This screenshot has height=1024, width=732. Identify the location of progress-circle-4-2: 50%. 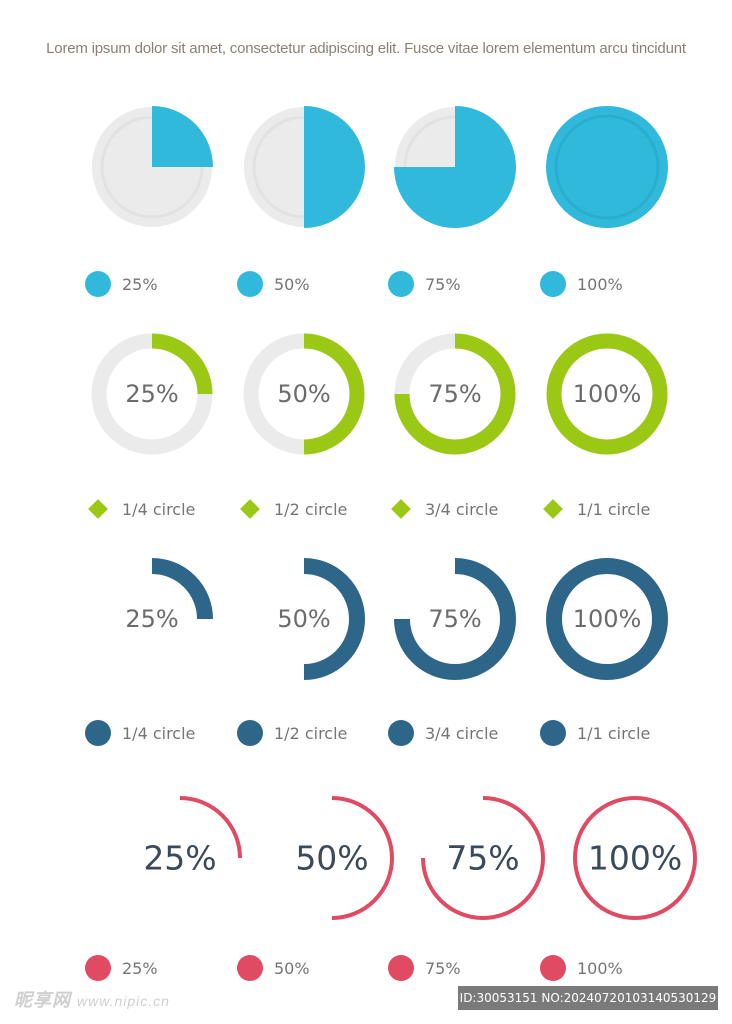
(344, 858).